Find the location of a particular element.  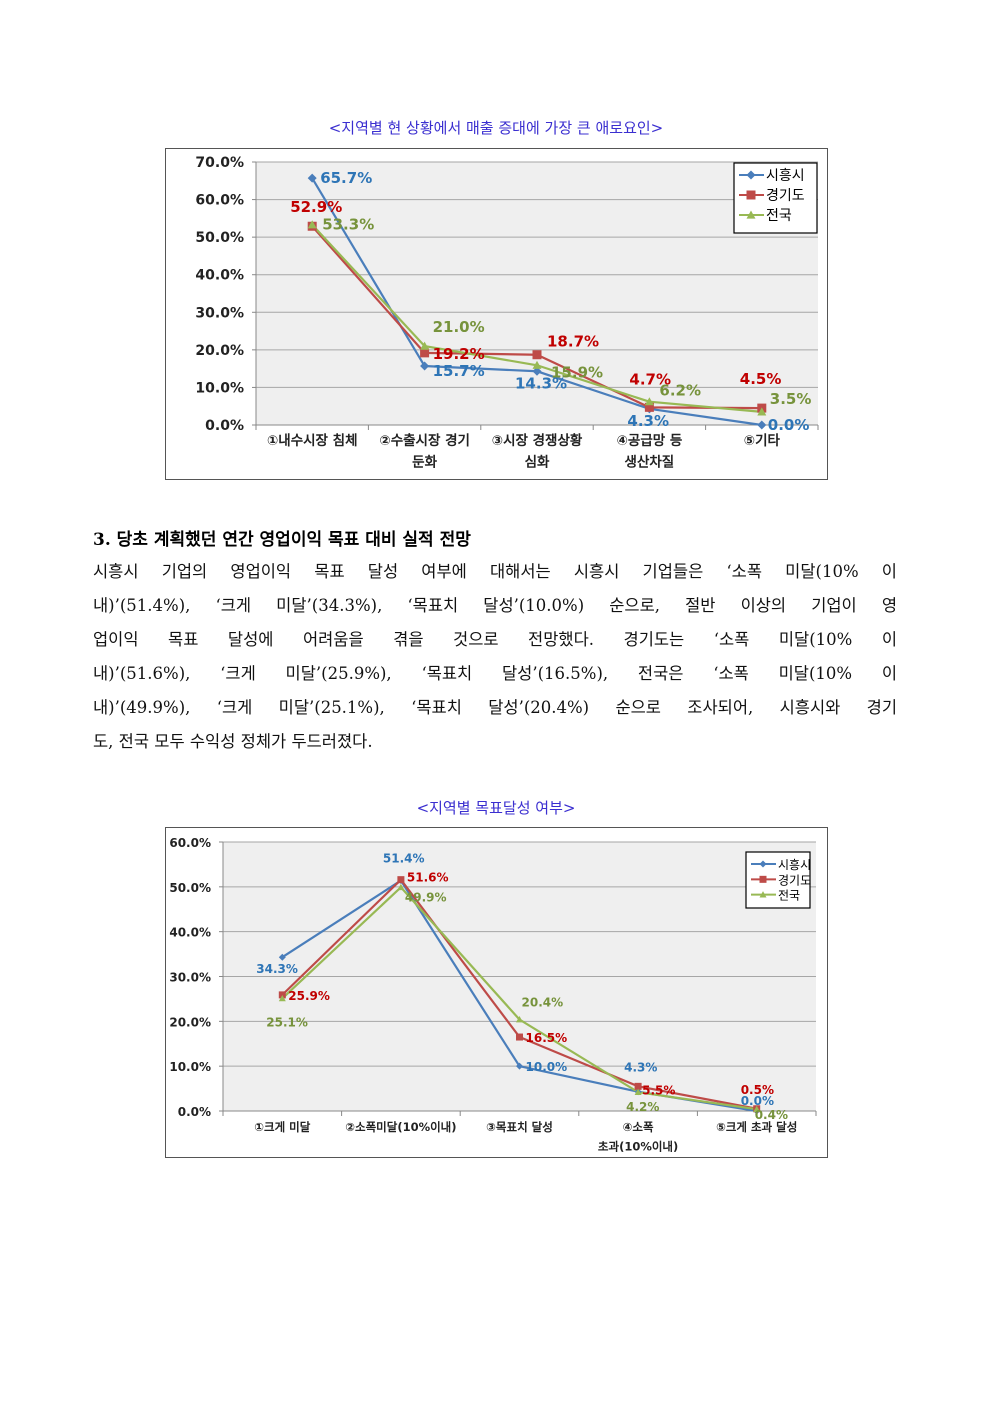

chart1-caption: <지역별 현 상황에서 매출 증대에 가장 큰 애로요인> is located at coordinates (496, 128).